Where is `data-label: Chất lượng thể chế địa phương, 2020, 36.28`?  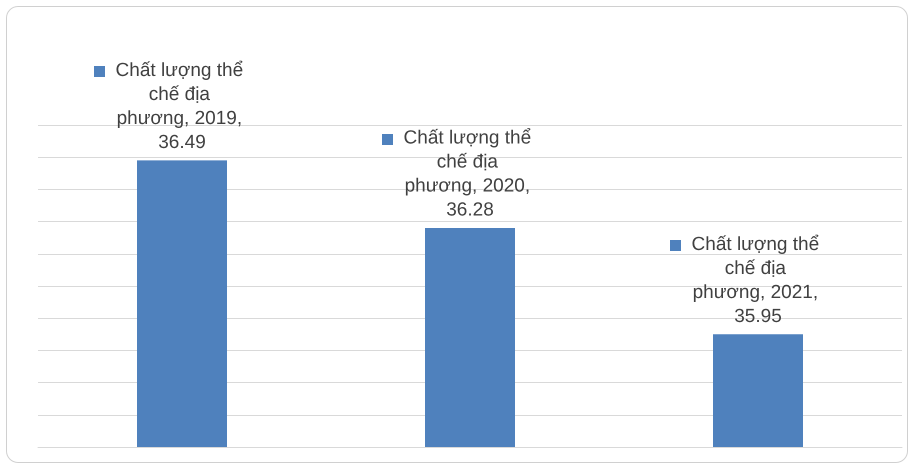
data-label: Chất lượng thể chế địa phương, 2020, 36.28 is located at coordinates (470, 174).